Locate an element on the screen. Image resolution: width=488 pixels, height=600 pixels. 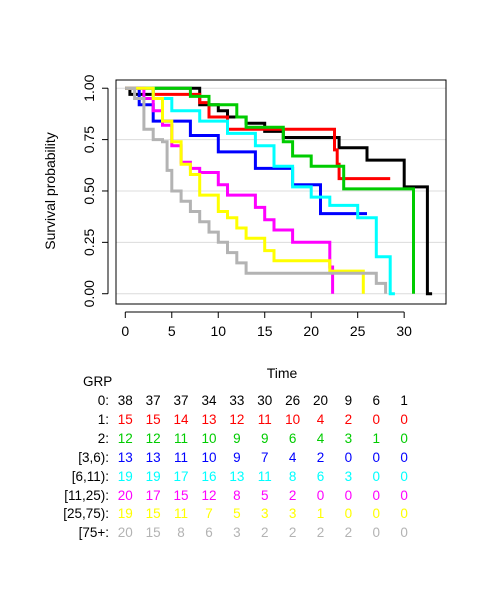
risk-table-title: GRP is located at coordinates (98, 381).